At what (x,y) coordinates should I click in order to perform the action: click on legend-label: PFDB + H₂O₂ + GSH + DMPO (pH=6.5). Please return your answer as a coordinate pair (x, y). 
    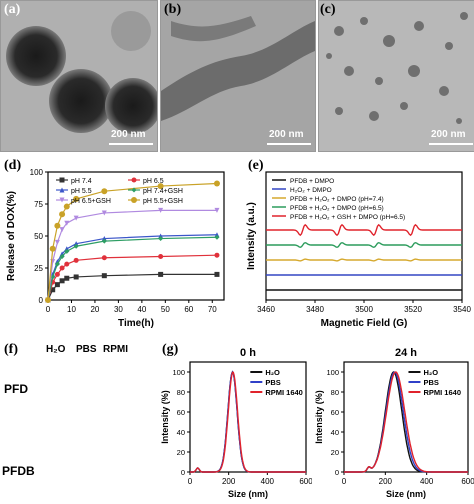
    Looking at the image, I should click on (347, 217).